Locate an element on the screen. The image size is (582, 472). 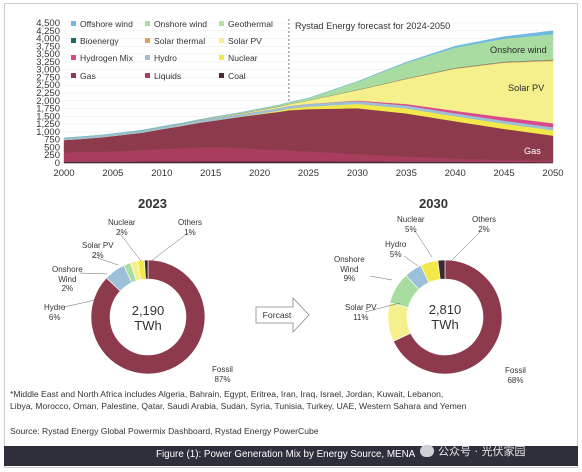
legend-item-coal: Coal is located at coordinates (232, 76).